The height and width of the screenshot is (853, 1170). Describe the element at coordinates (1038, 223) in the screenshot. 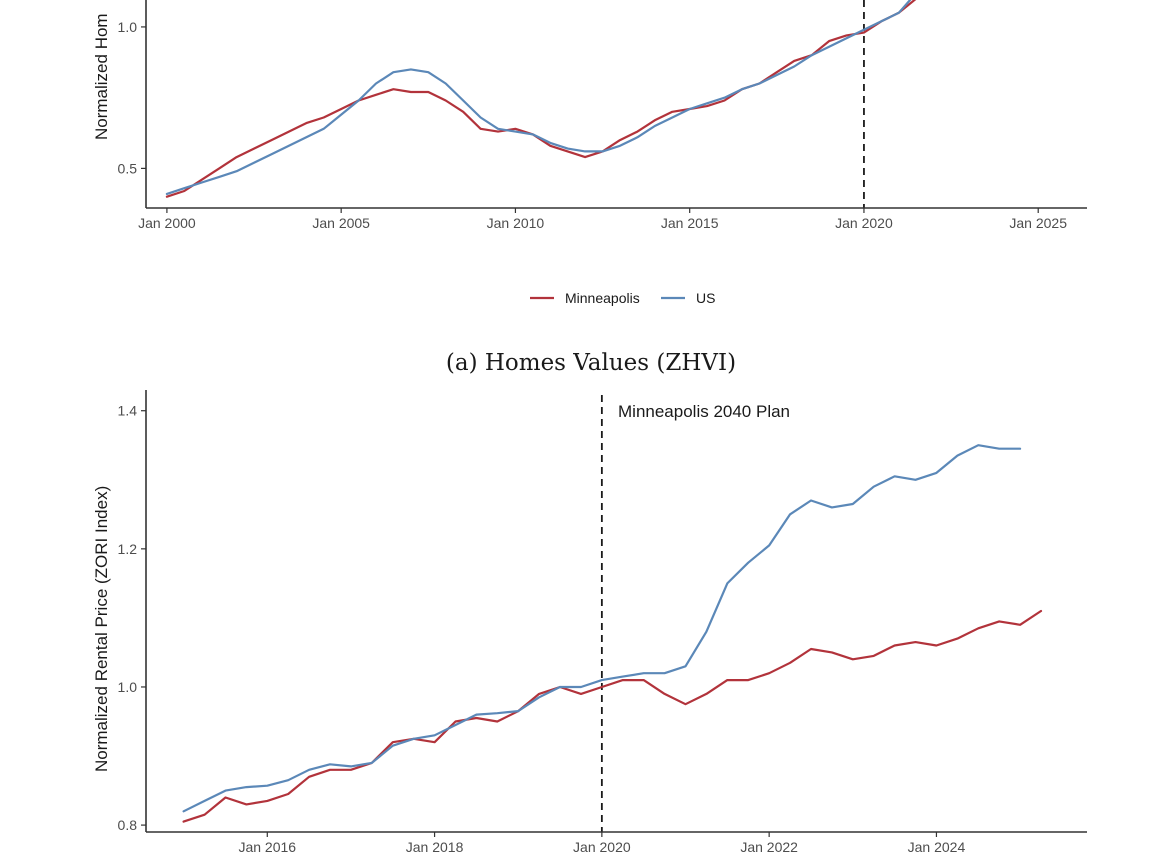

I see `x-tick-label: Jan 2025` at that location.